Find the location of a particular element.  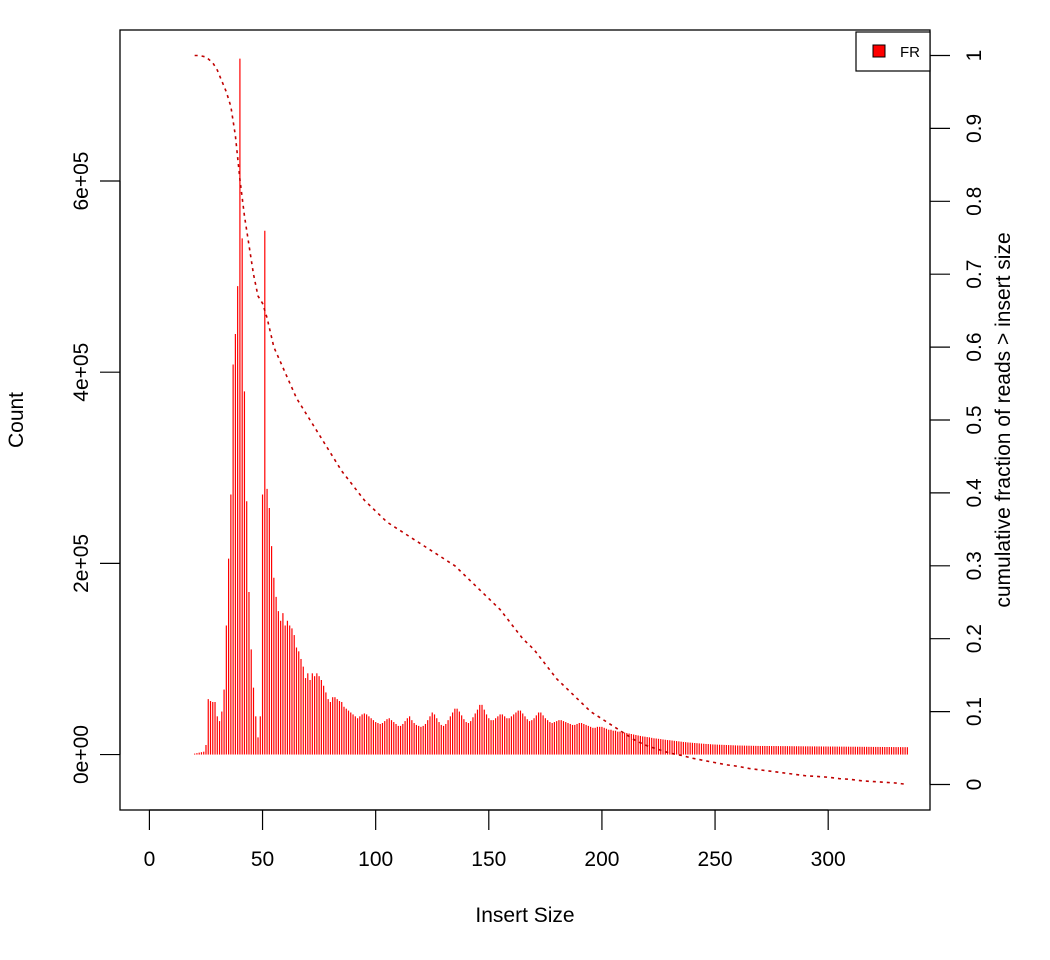

legend: FR is located at coordinates (893, 51).